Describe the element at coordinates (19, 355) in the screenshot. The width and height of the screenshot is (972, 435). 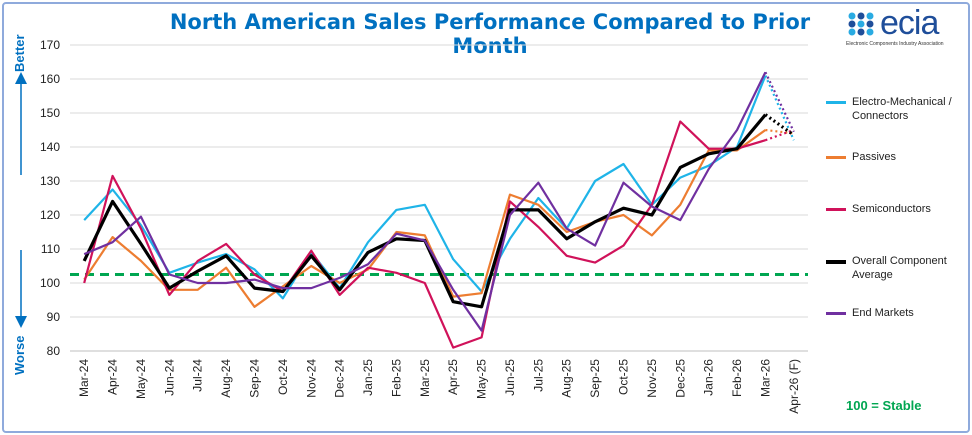
I see `worse-label: Worse` at that location.